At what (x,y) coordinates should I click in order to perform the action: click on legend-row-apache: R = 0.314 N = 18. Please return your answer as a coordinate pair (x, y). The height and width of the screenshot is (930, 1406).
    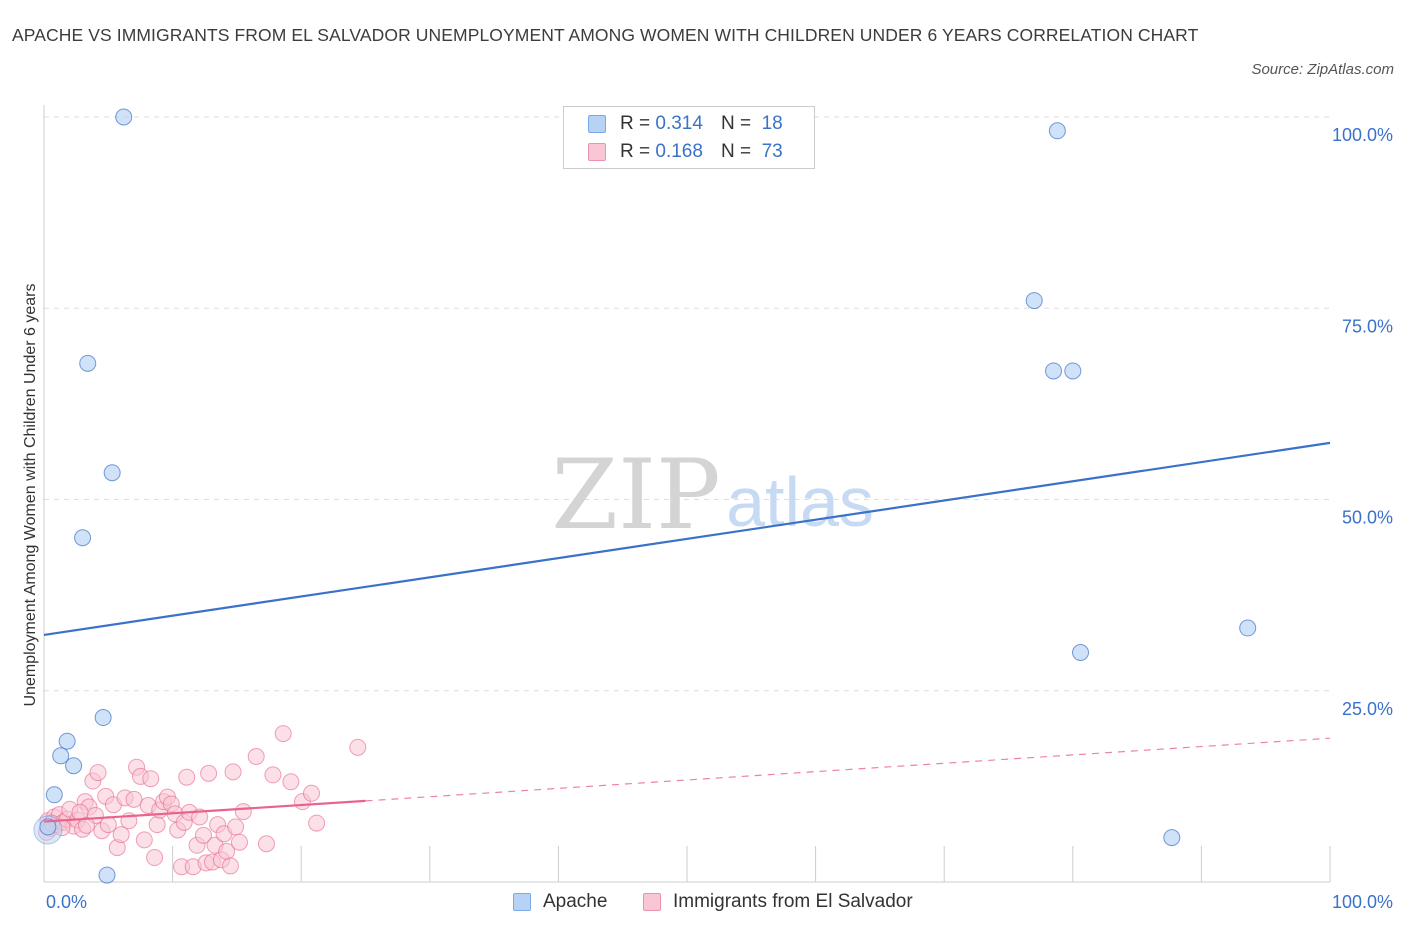
    Looking at the image, I should click on (685, 124).